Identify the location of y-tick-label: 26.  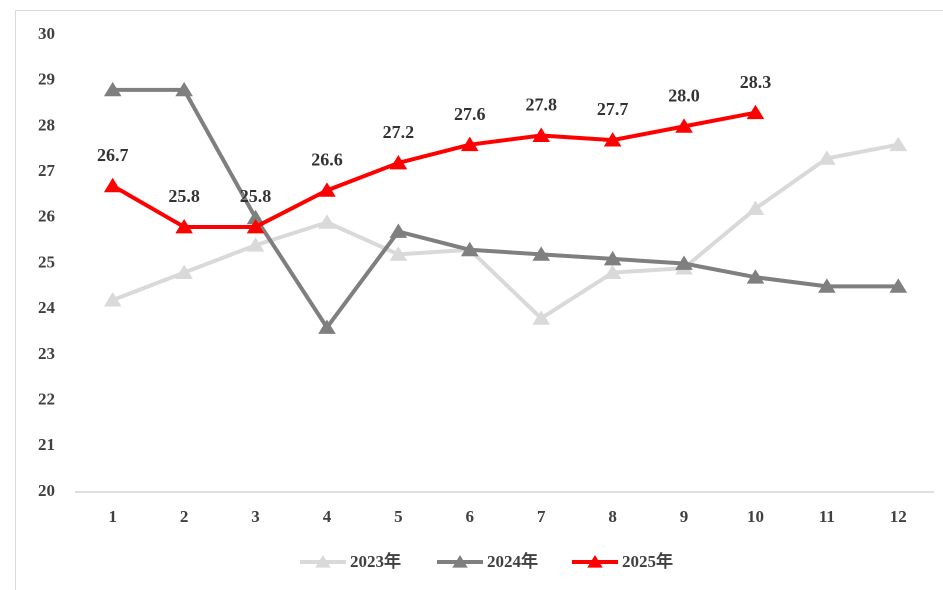
(46, 216).